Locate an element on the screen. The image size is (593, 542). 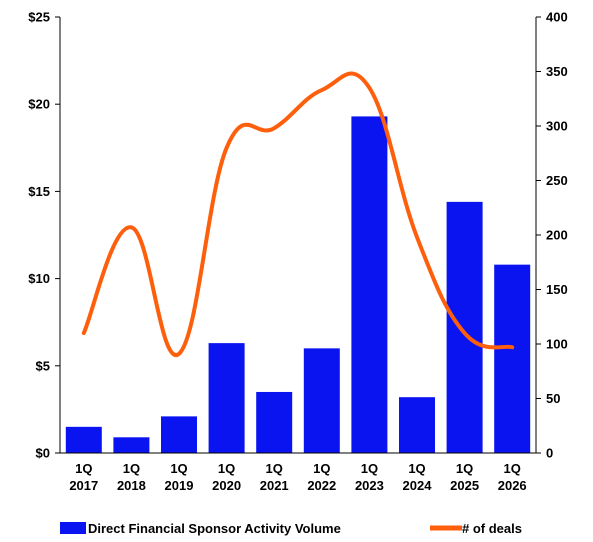
x-tick-label: 1Q 2017 is located at coordinates (83, 477).